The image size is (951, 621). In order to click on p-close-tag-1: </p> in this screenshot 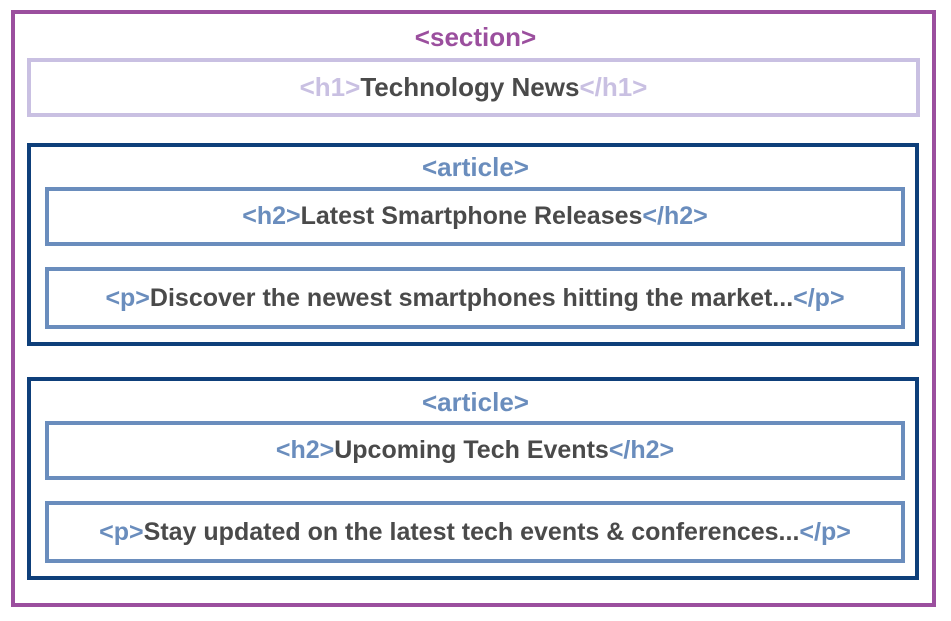, I will do `click(819, 297)`.